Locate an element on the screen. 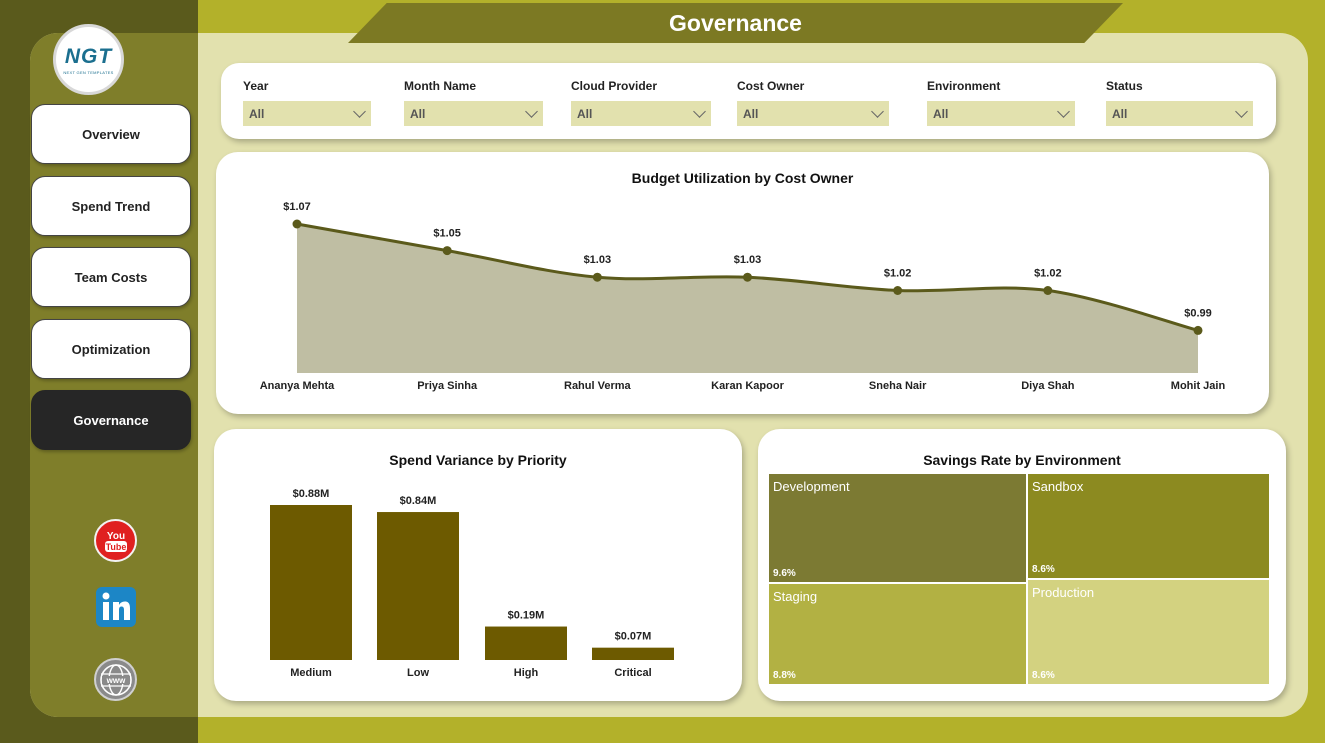  nav-optimization-button: Optimization is located at coordinates (111, 349).